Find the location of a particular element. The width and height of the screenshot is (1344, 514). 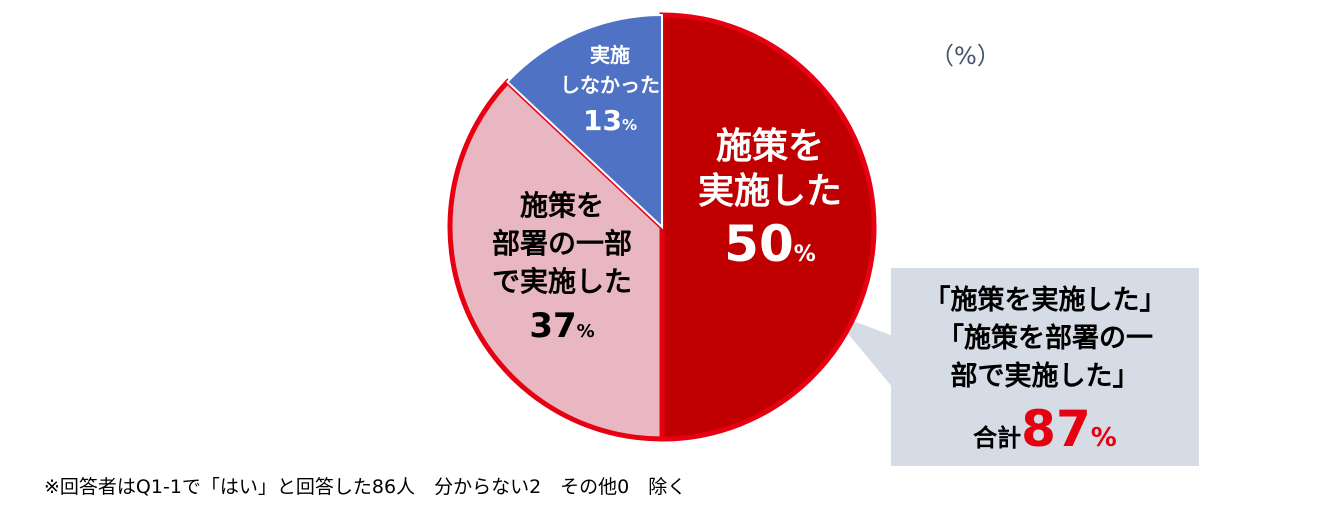

callout-box: 「施策を実施した」 「施策を部署の一 部で実施した」 合計87% is located at coordinates (1045, 367).